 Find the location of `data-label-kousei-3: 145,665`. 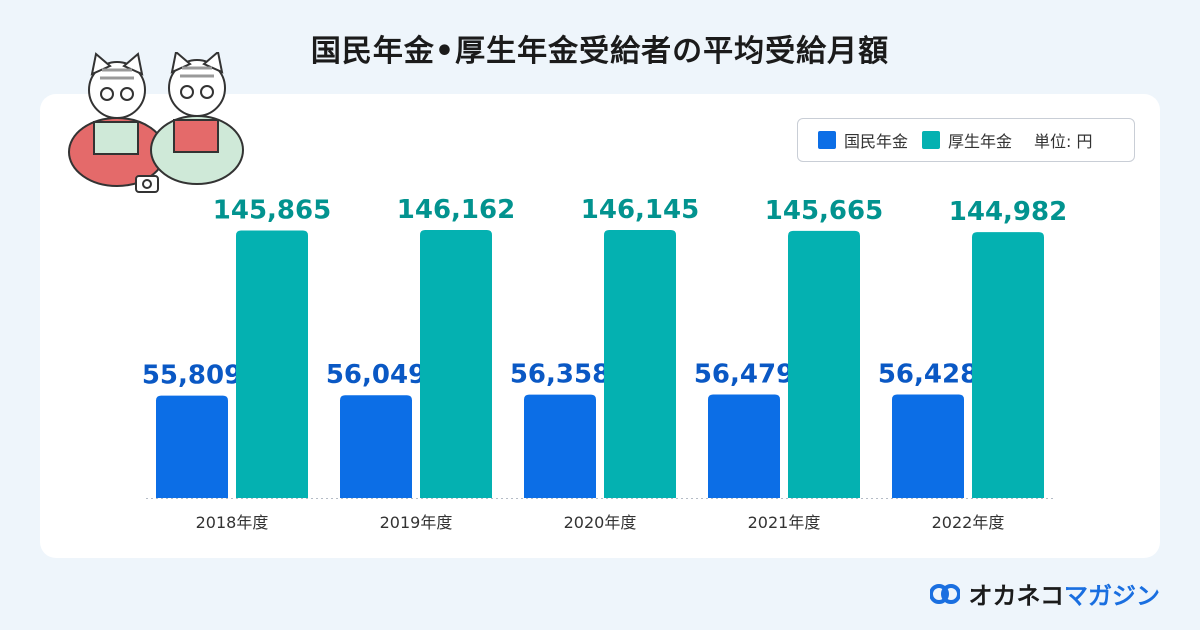

data-label-kousei-3: 145,665 is located at coordinates (824, 211).